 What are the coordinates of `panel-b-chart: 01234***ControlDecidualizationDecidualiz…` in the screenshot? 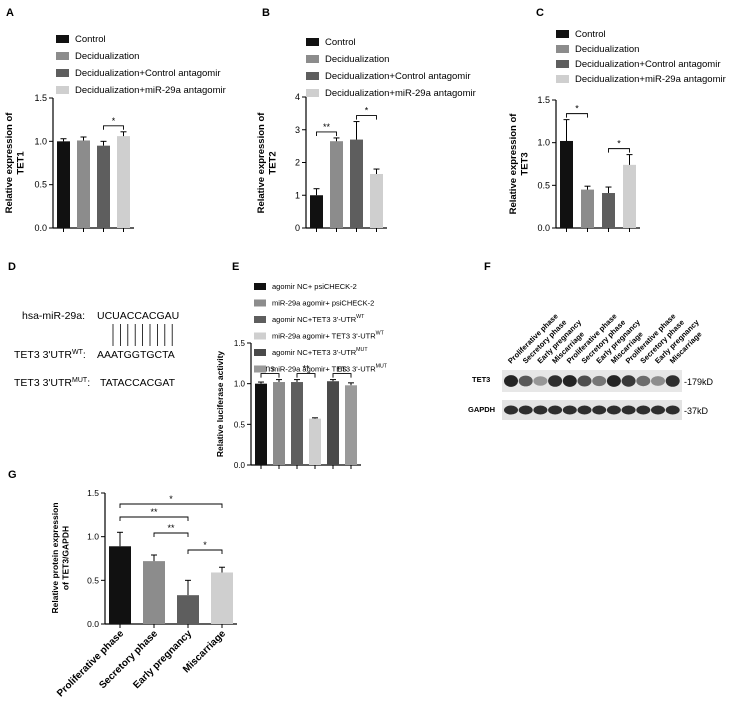 It's located at (366, 135).